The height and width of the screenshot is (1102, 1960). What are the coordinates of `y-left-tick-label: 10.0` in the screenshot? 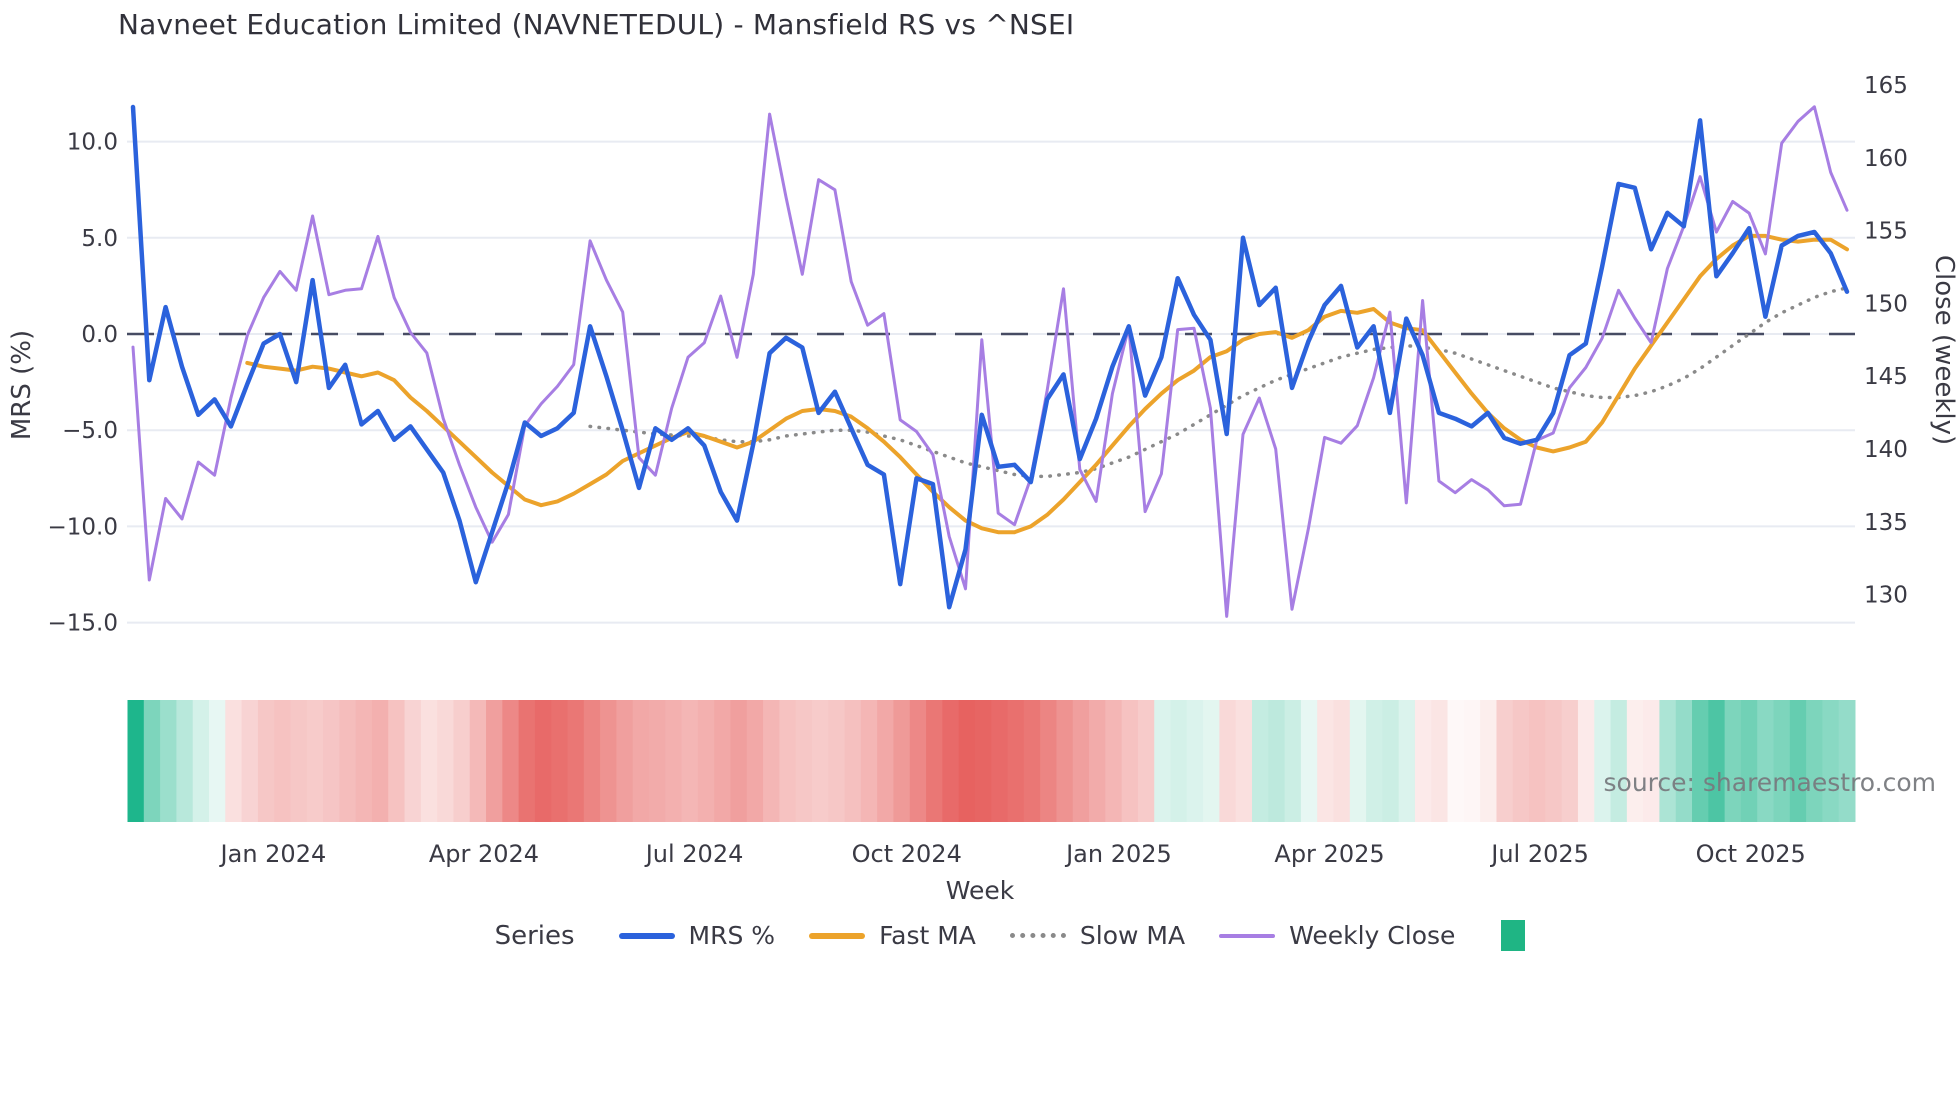 It's located at (92, 143).